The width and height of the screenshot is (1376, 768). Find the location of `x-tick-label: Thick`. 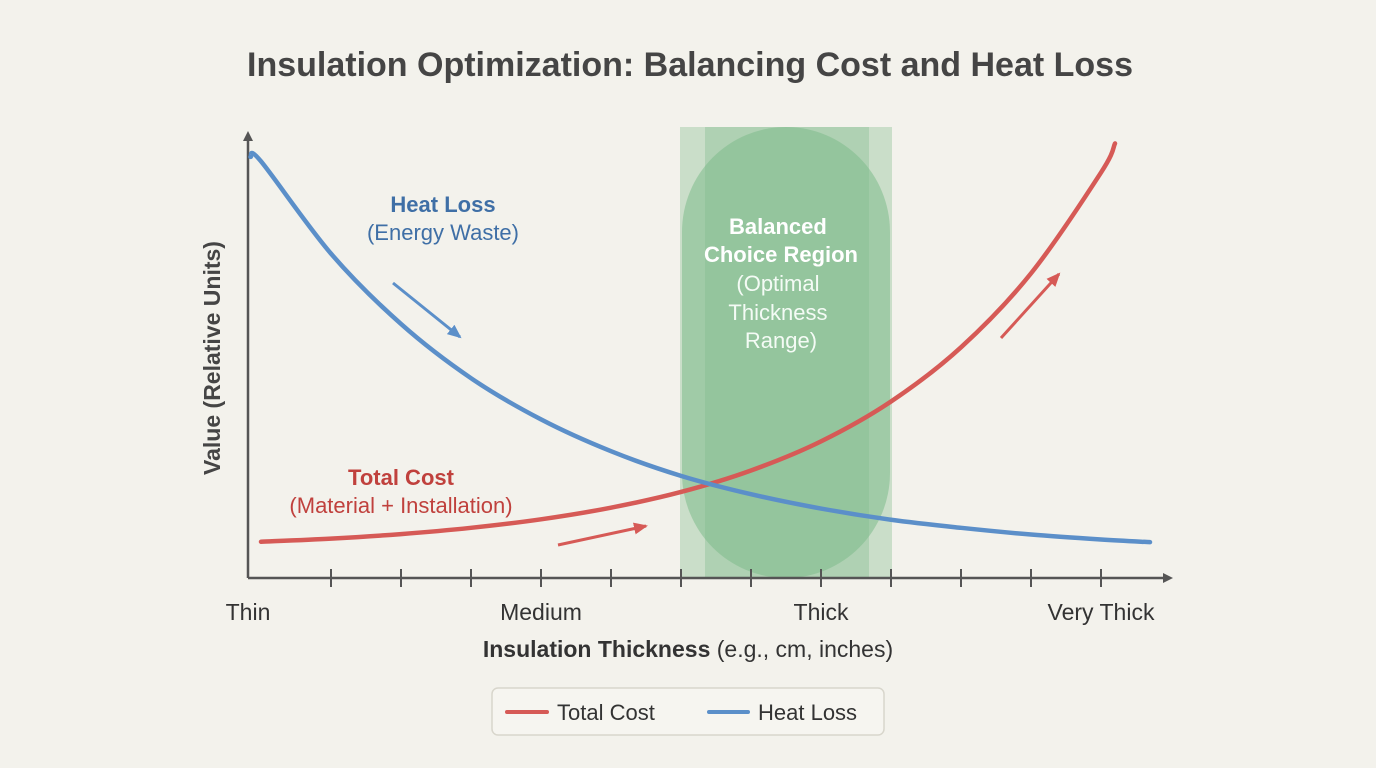

x-tick-label: Thick is located at coordinates (821, 612).